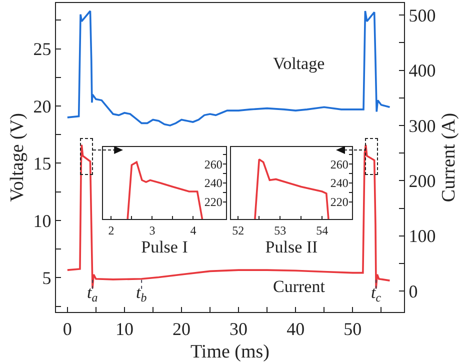  What do you see at coordinates (422, 70) in the screenshot?
I see `y2-tick-label: 400` at bounding box center [422, 70].